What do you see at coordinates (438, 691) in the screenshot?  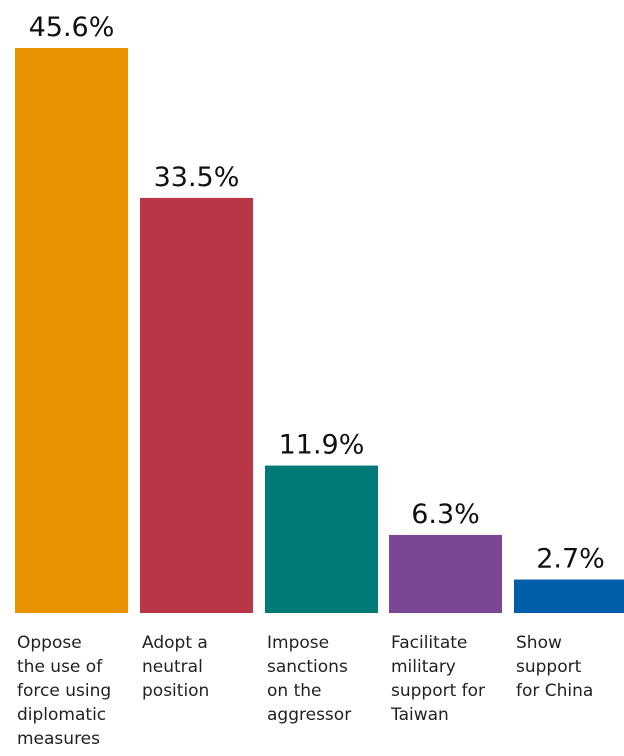 I see `category-label-line: support for` at bounding box center [438, 691].